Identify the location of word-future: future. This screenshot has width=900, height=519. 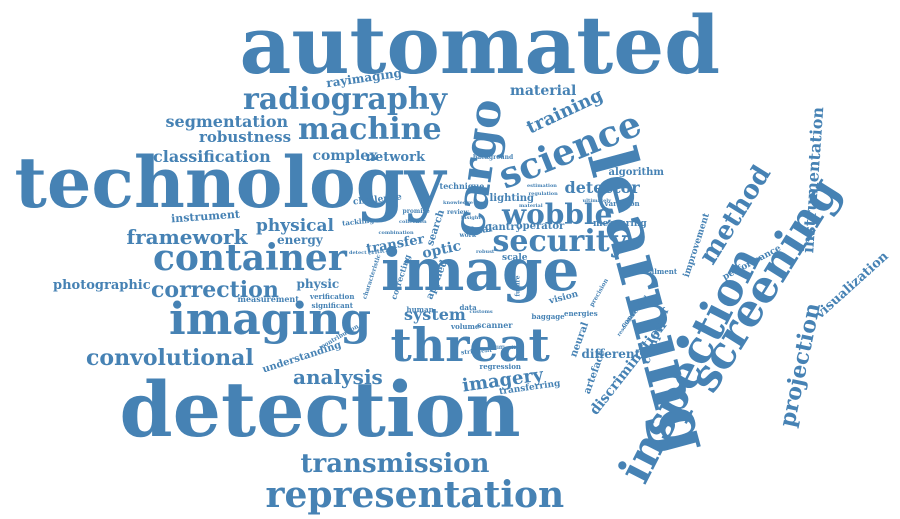
(518, 286).